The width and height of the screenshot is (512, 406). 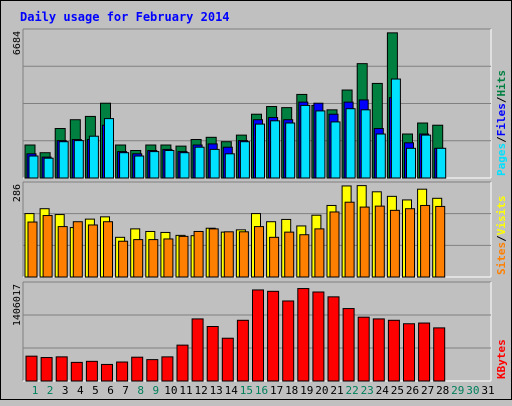 I want to click on y-max-label: 6684, so click(x=17, y=43).